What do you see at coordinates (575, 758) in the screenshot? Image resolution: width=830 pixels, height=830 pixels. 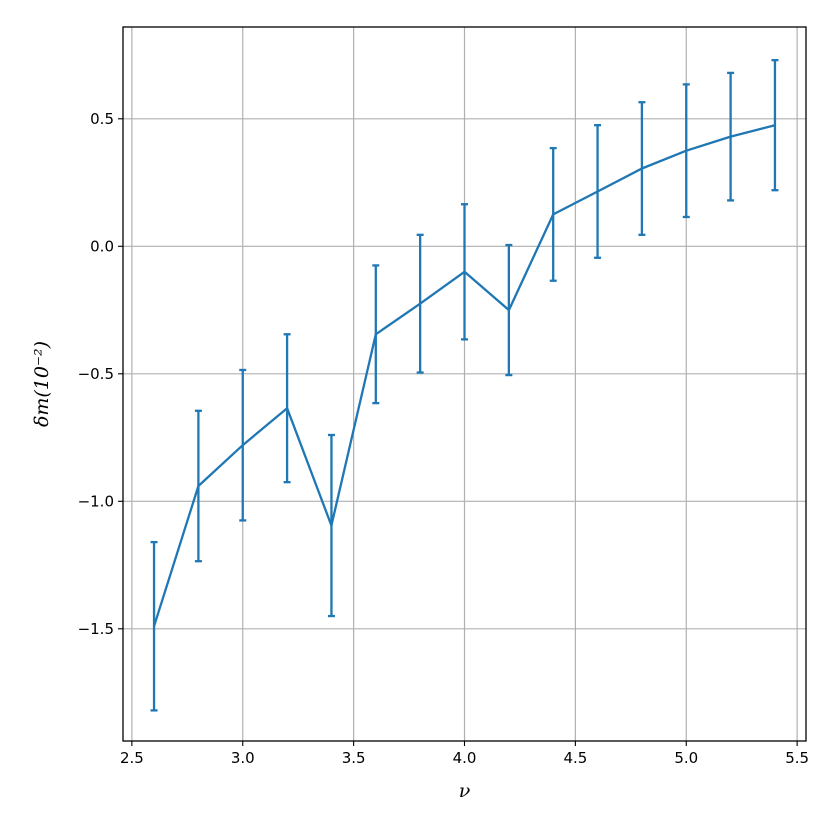 I see `x-tick-label: 4.5` at bounding box center [575, 758].